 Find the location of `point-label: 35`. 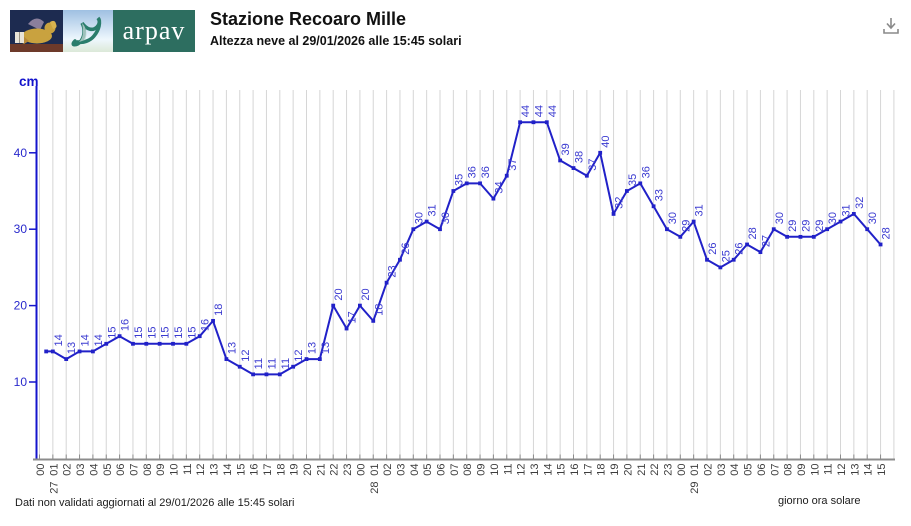

point-label: 35 is located at coordinates (633, 180).